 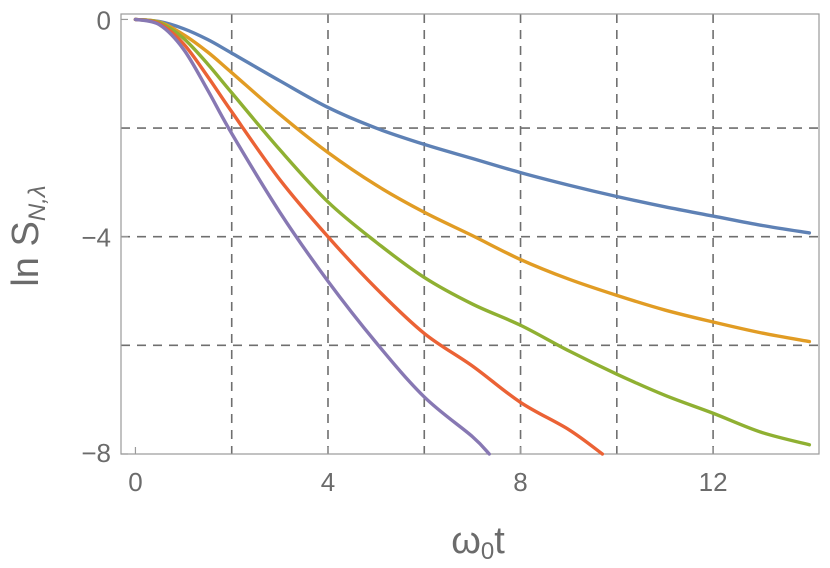 What do you see at coordinates (104, 20) in the screenshot?
I see `y-tick-label: 0` at bounding box center [104, 20].